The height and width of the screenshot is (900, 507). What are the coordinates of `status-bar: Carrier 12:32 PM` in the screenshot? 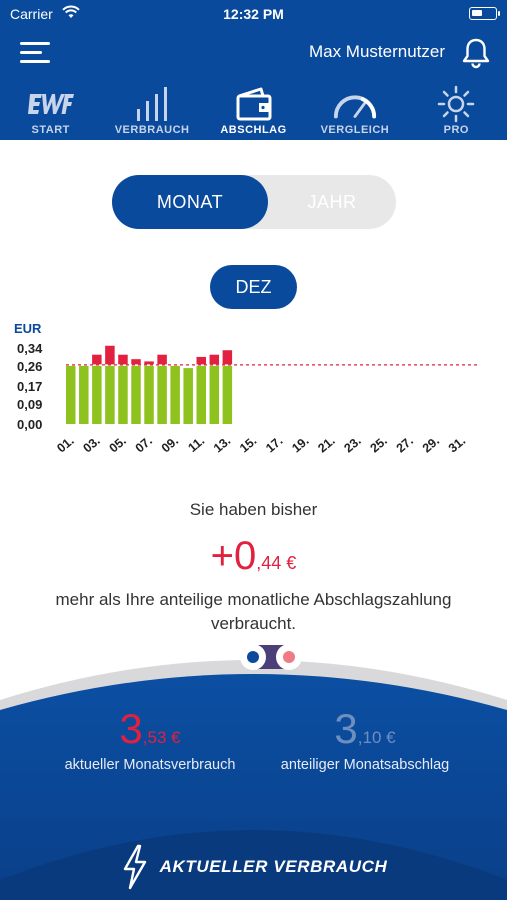 It's located at (253, 14).